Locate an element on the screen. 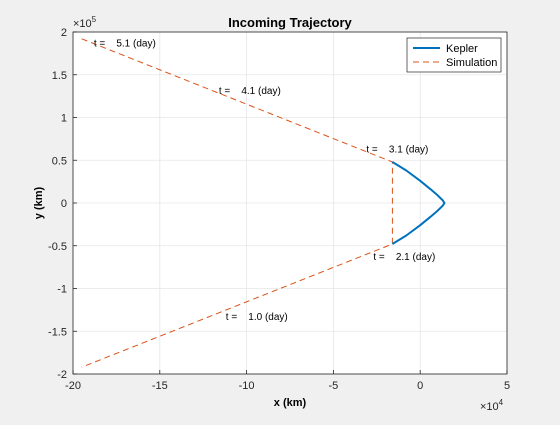 Image resolution: width=560 pixels, height=425 pixels. x-tick-label: 0 is located at coordinates (420, 386).